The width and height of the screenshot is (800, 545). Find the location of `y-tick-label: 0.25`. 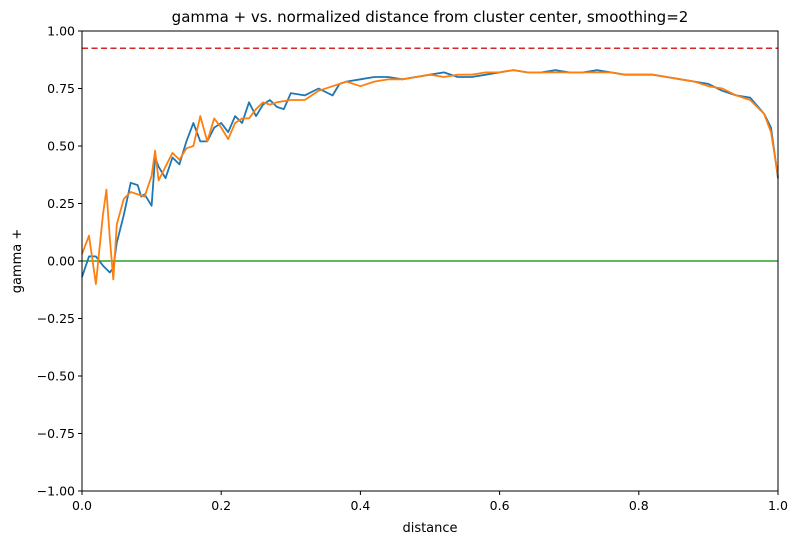

y-tick-label: 0.25 is located at coordinates (61, 203).